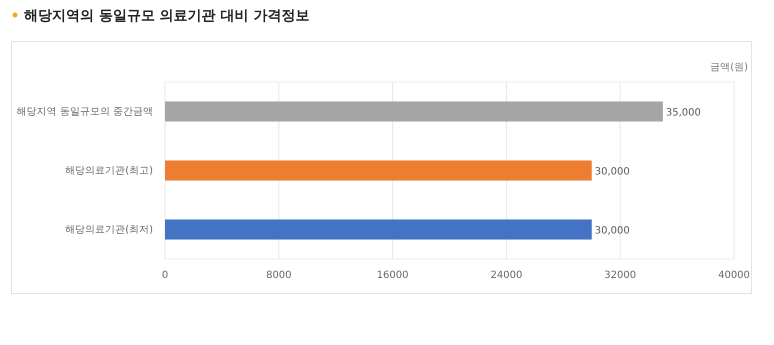  I want to click on y-tick-label: 해당의료기관(최고), so click(109, 171).